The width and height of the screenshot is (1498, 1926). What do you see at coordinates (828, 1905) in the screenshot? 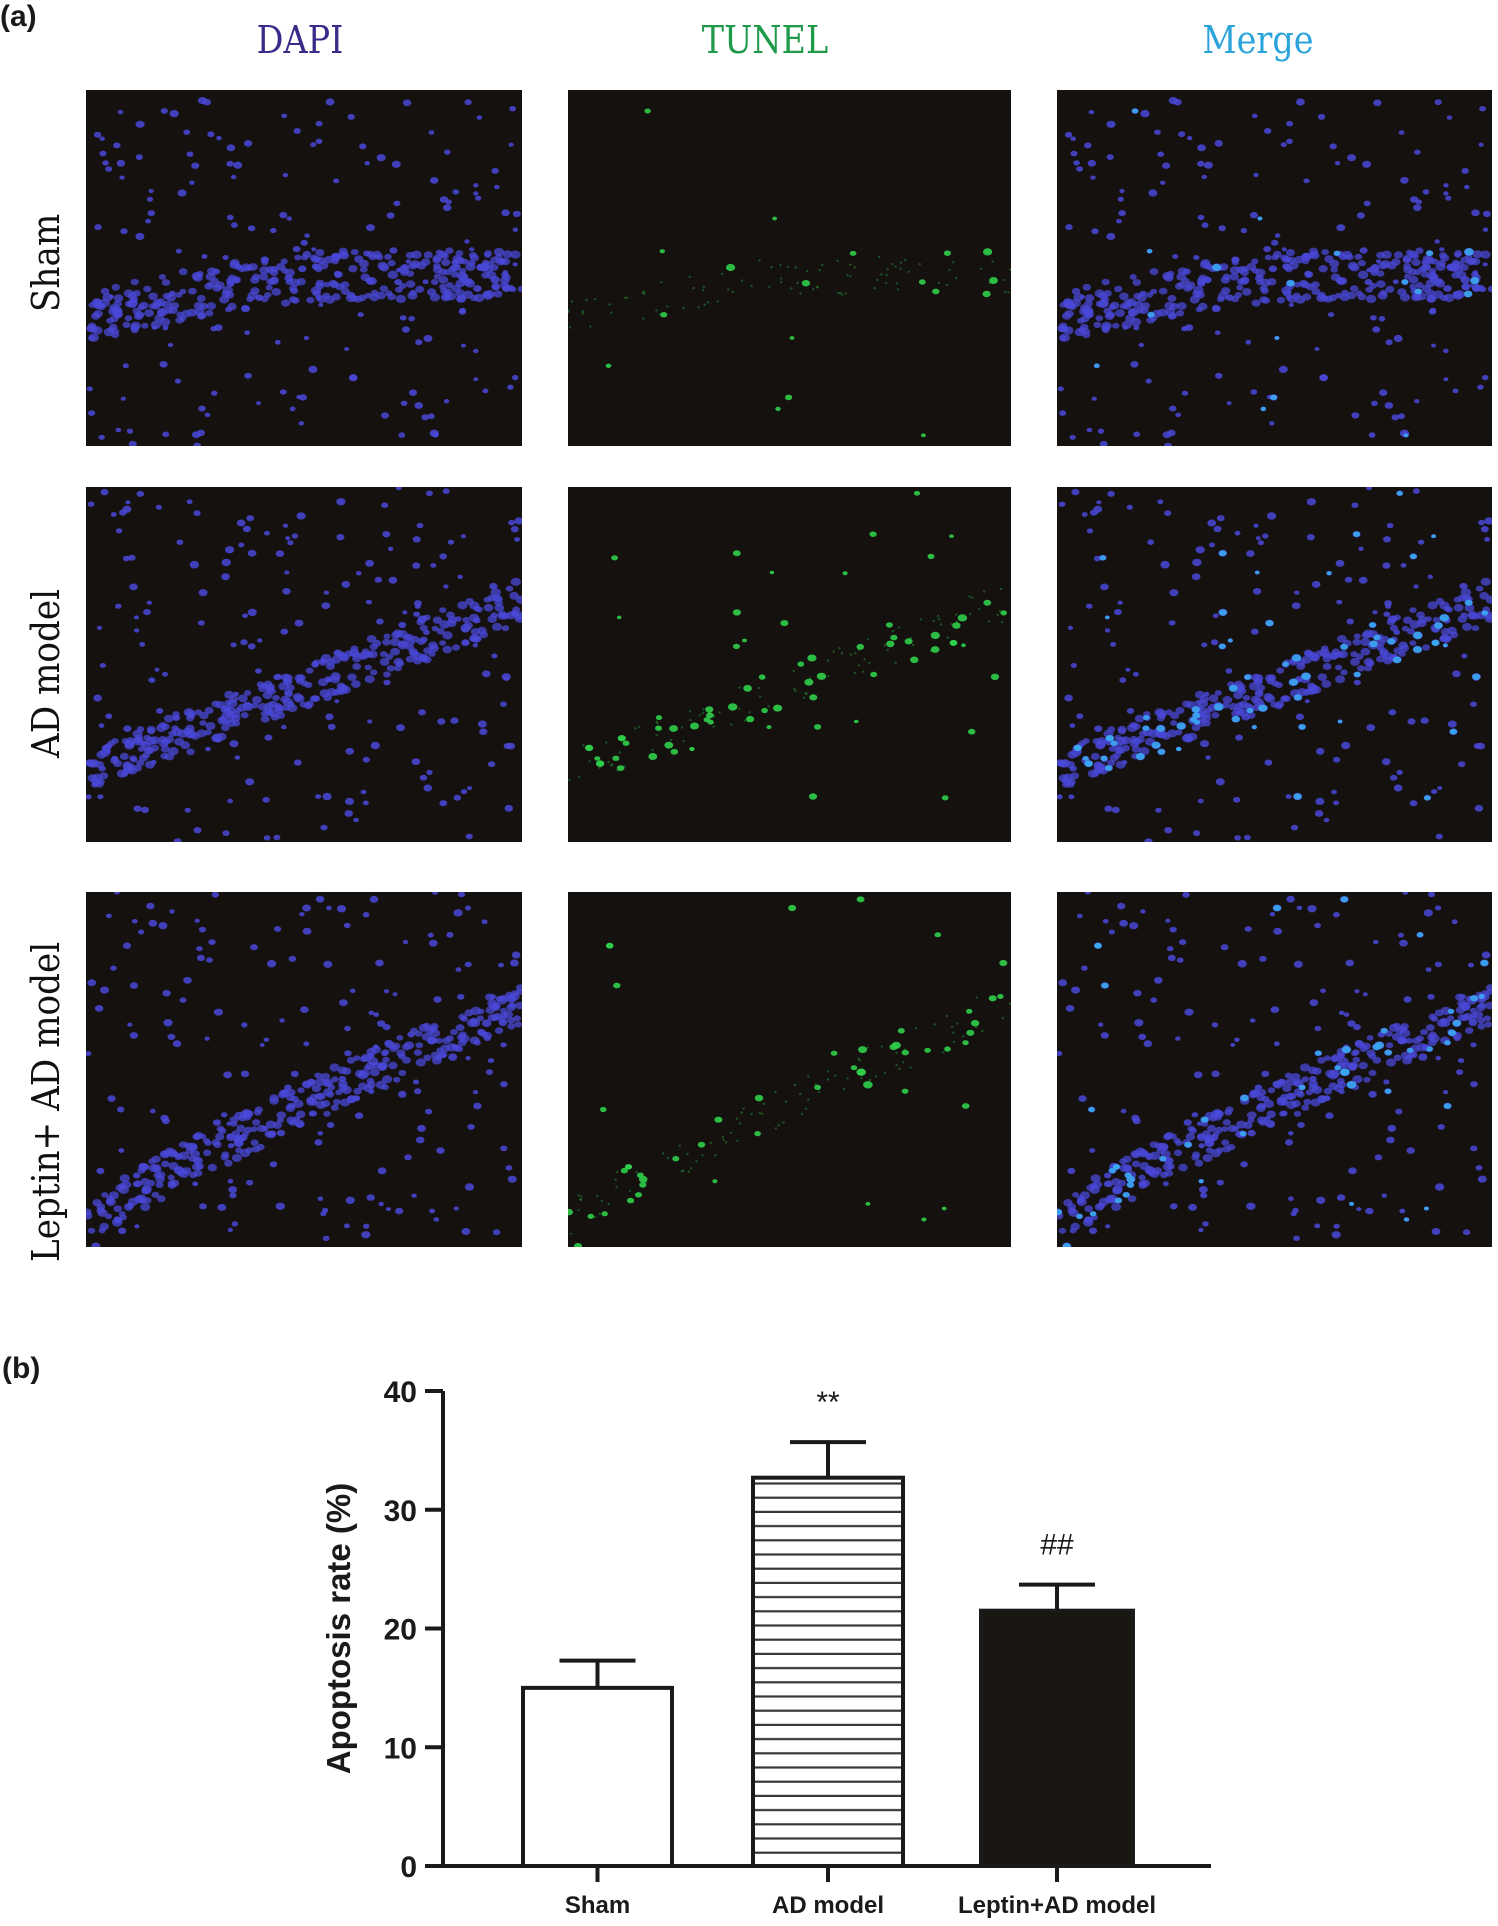
I see `x-category-label: AD model` at bounding box center [828, 1905].